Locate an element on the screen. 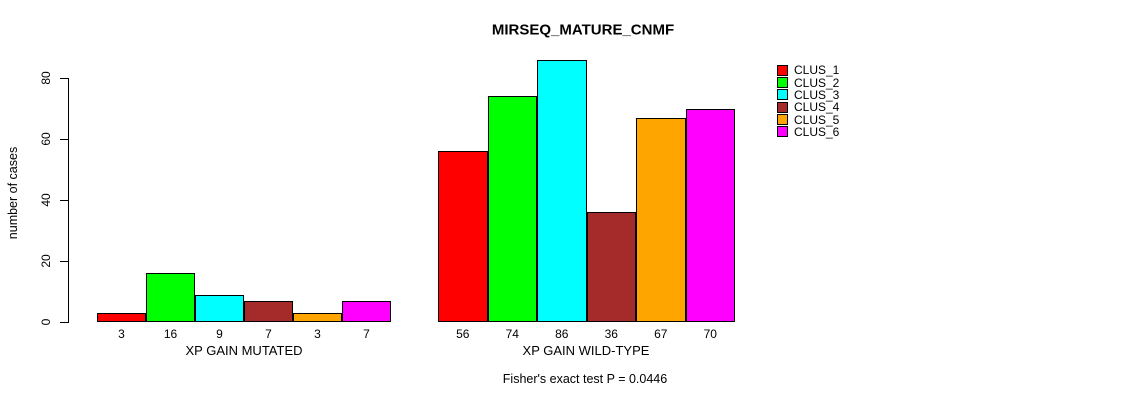 The width and height of the screenshot is (1140, 400). x-category-label-mutated: XP GAIN MUTATED is located at coordinates (244, 350).